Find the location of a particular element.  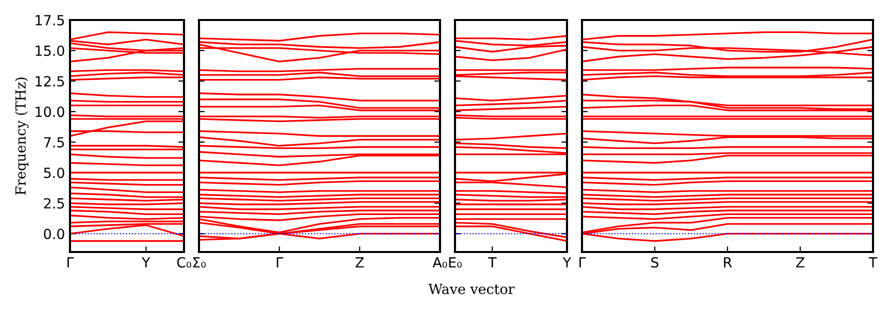

y-tick-label: 10.0 is located at coordinates (50, 112).